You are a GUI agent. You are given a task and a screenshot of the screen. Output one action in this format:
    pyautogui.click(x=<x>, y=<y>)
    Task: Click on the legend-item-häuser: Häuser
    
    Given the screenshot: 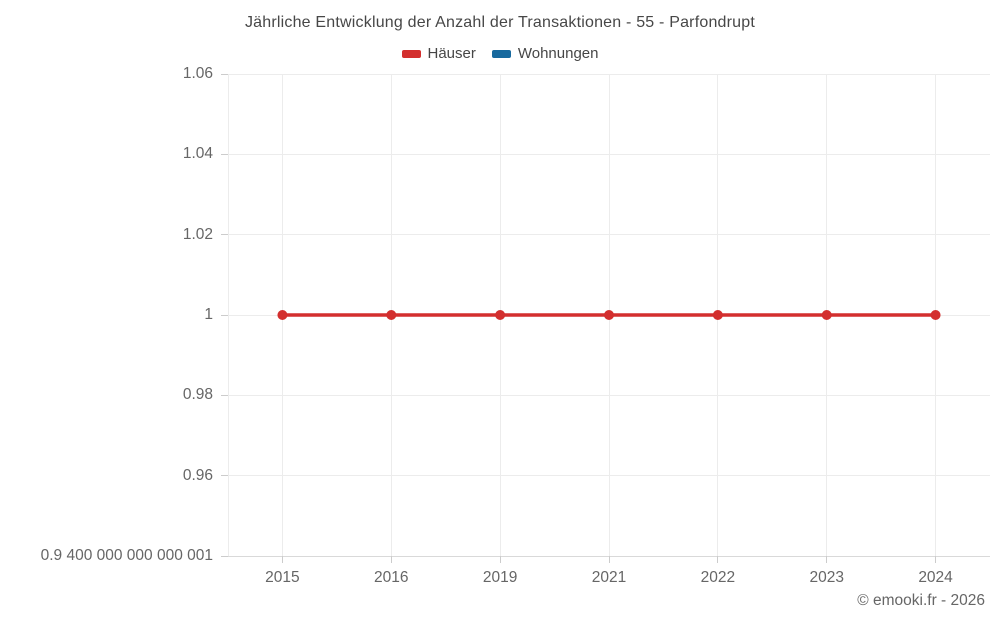 What is the action you would take?
    pyautogui.click(x=438, y=53)
    